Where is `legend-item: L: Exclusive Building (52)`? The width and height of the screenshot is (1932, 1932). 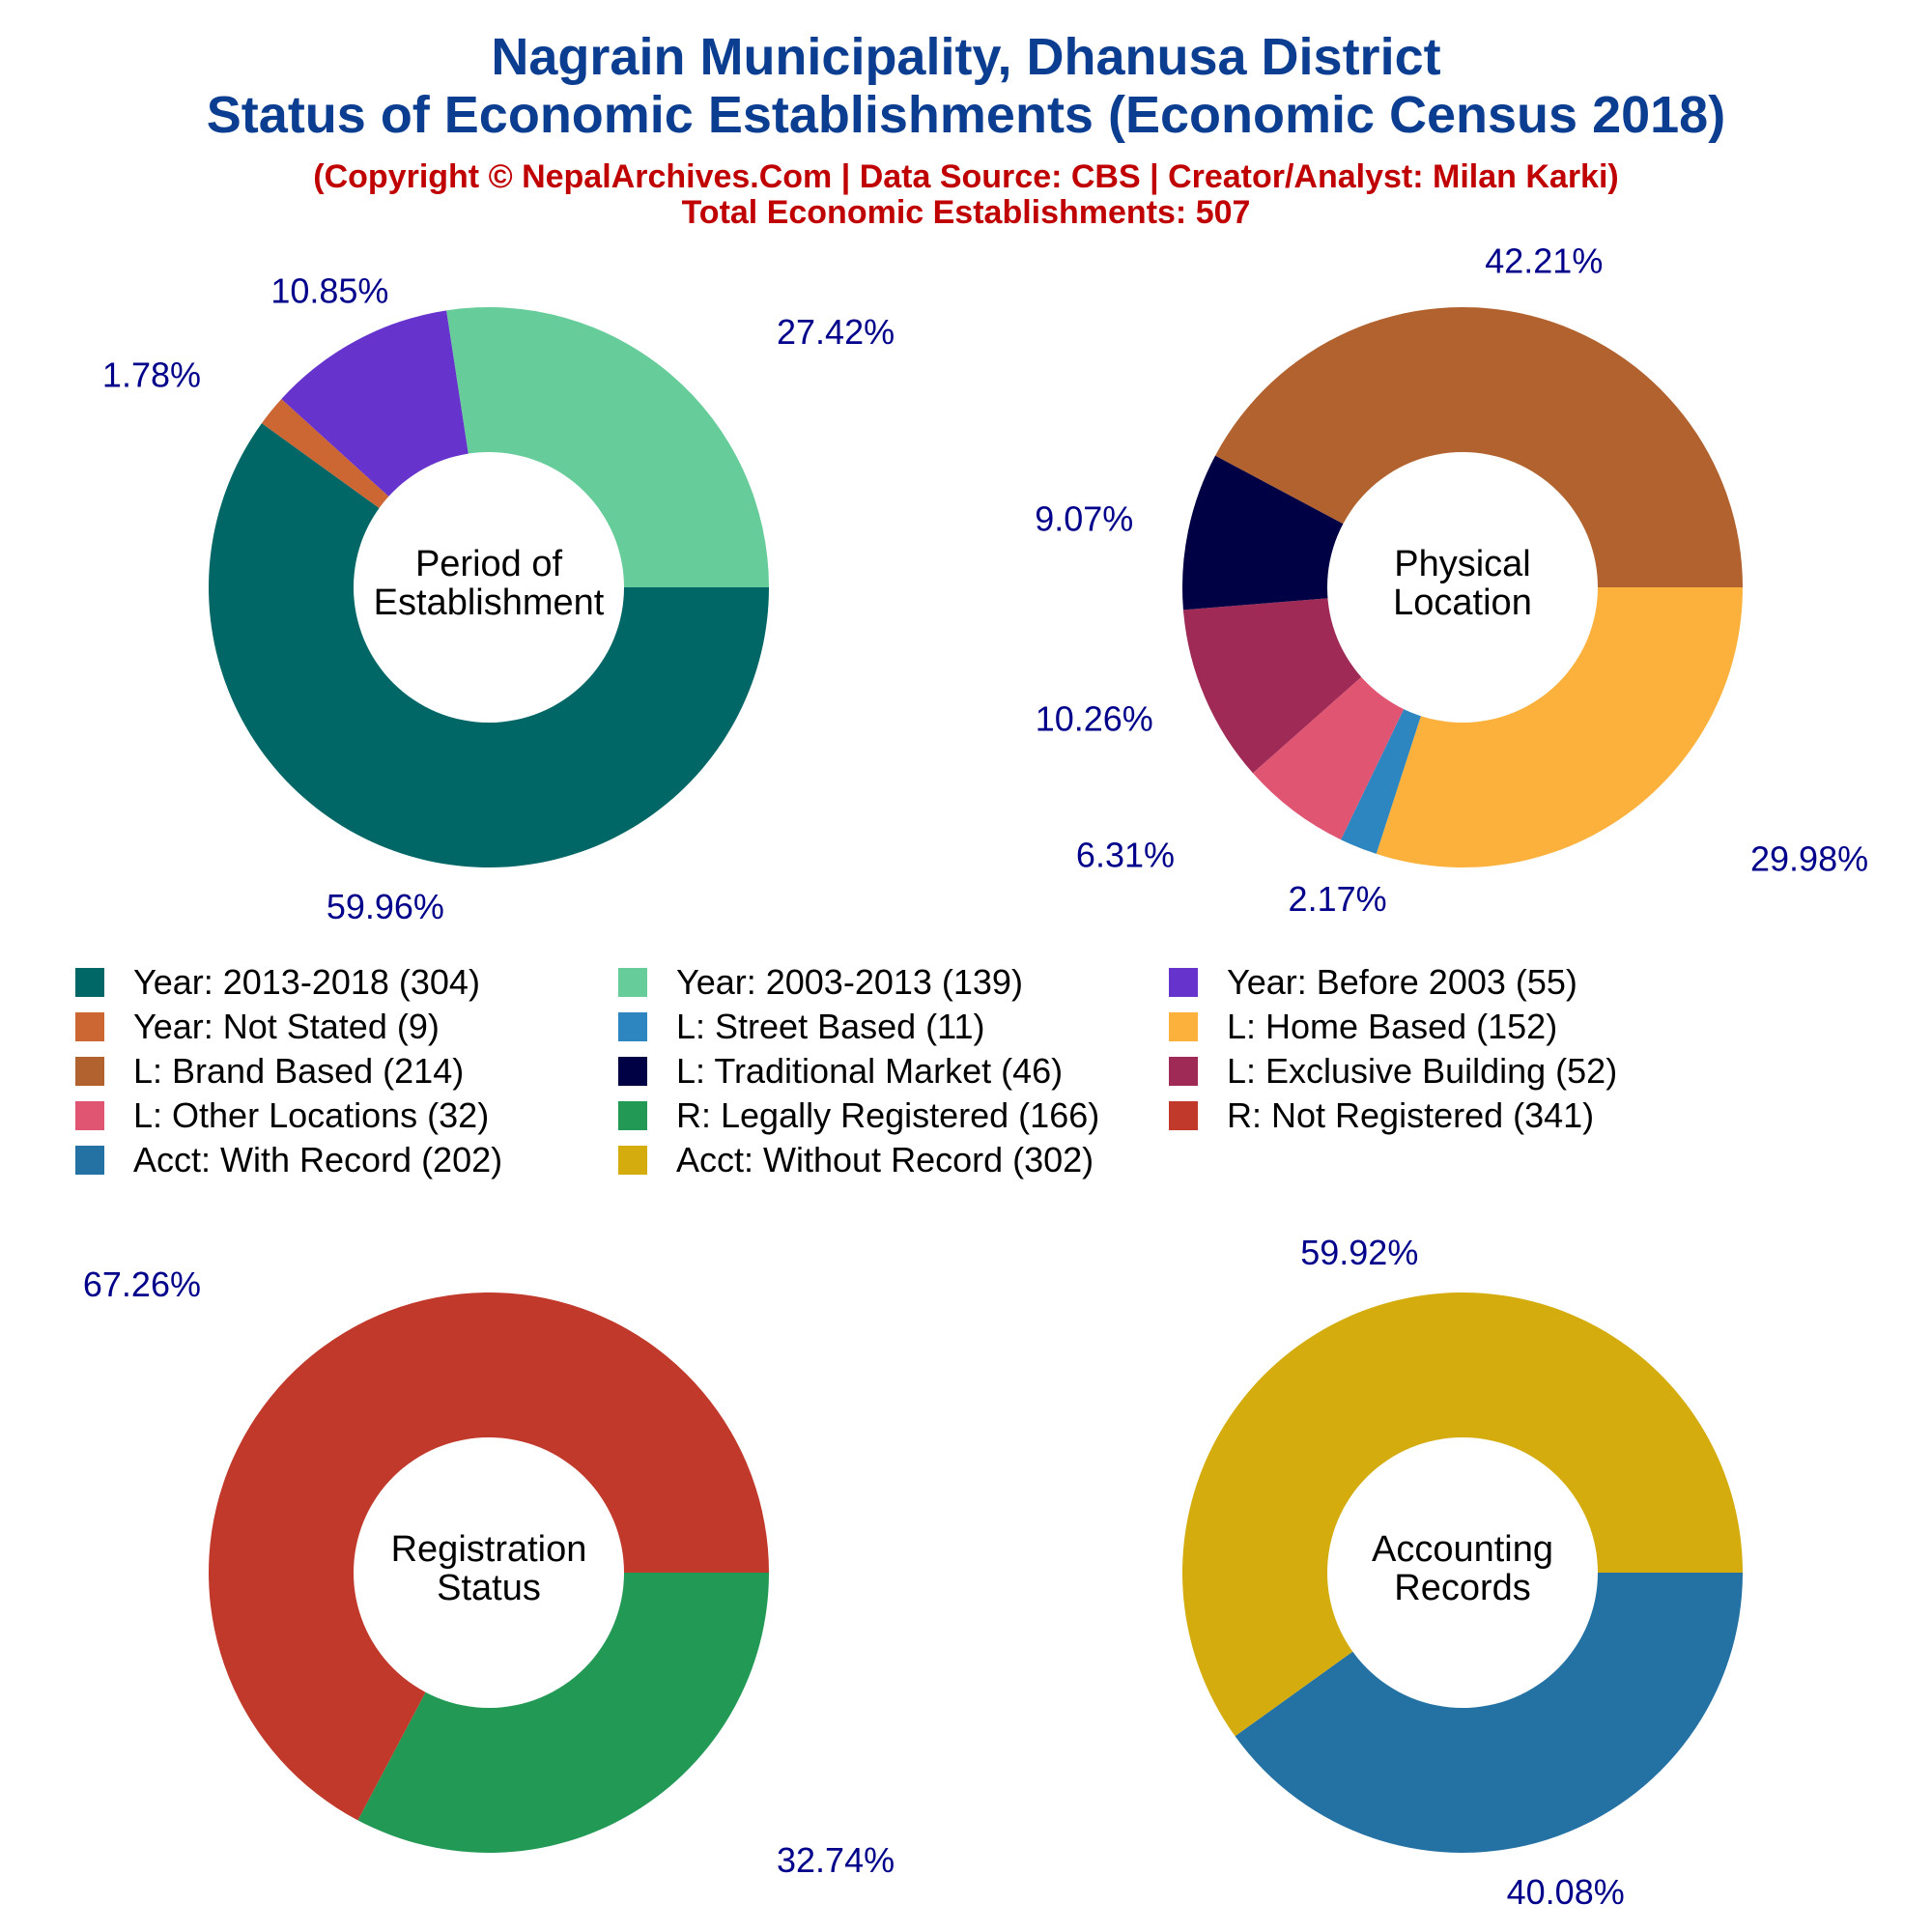 legend-item: L: Exclusive Building (52) is located at coordinates (1393, 1071).